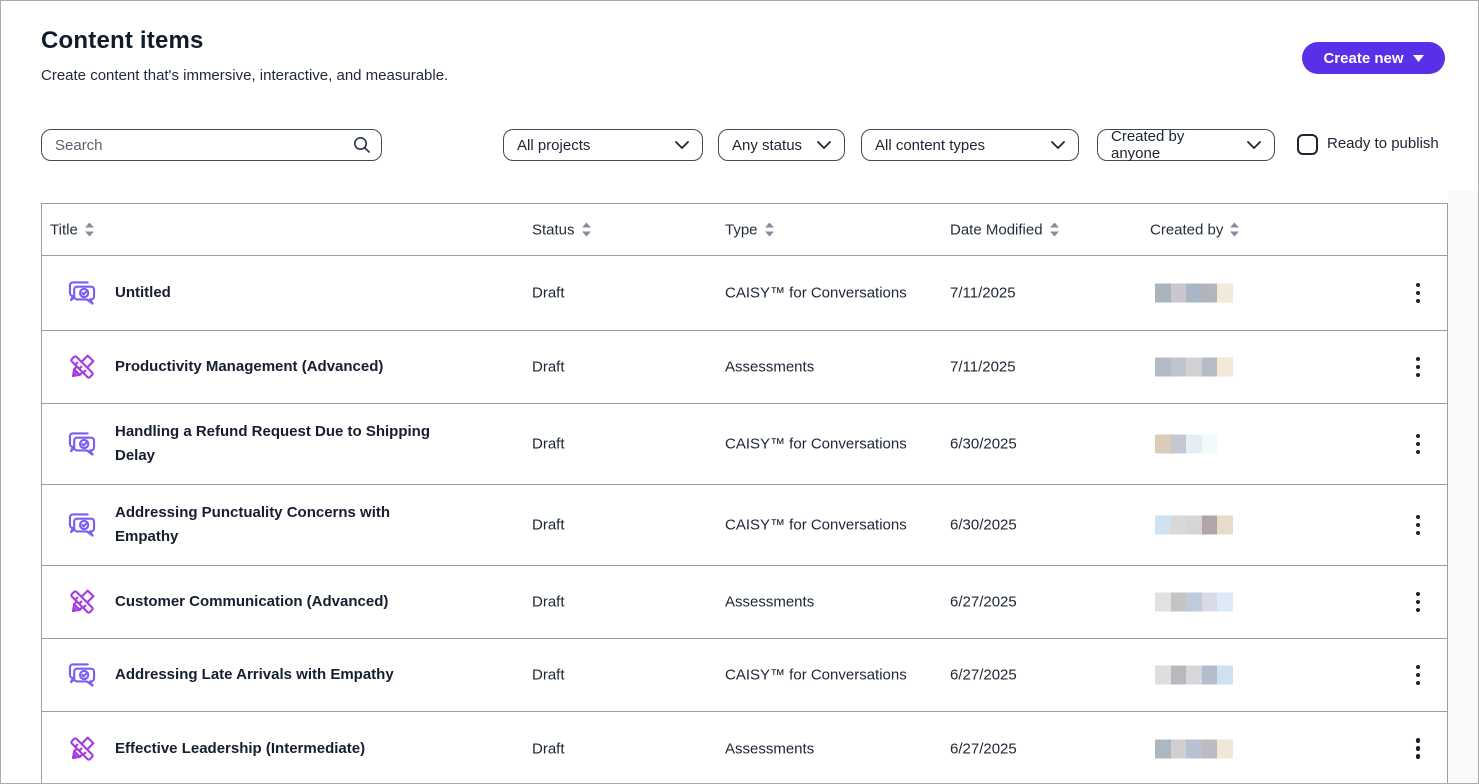 The image size is (1479, 784). What do you see at coordinates (603, 145) in the screenshot?
I see `projects-filter-dropdown: All projects` at bounding box center [603, 145].